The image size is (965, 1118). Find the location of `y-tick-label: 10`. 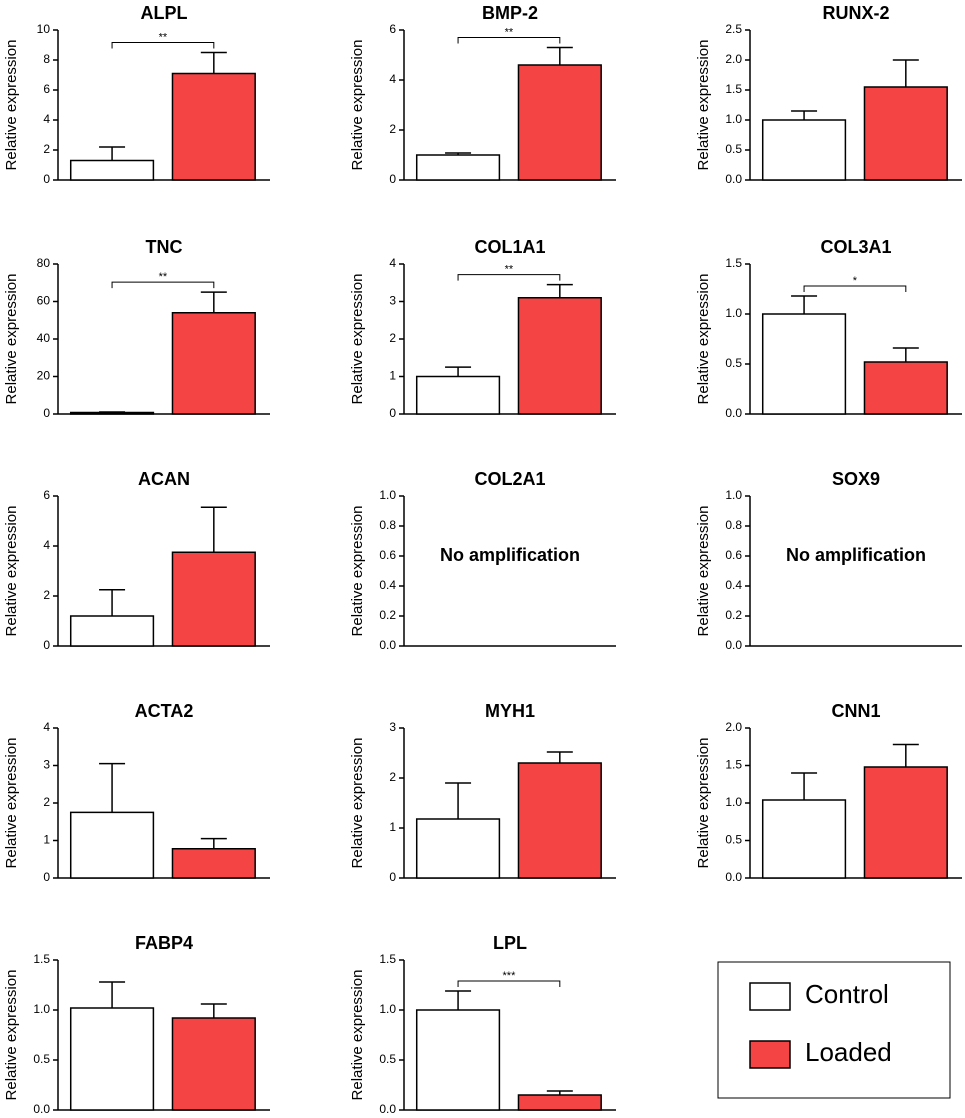

y-tick-label: 10 is located at coordinates (44, 29).